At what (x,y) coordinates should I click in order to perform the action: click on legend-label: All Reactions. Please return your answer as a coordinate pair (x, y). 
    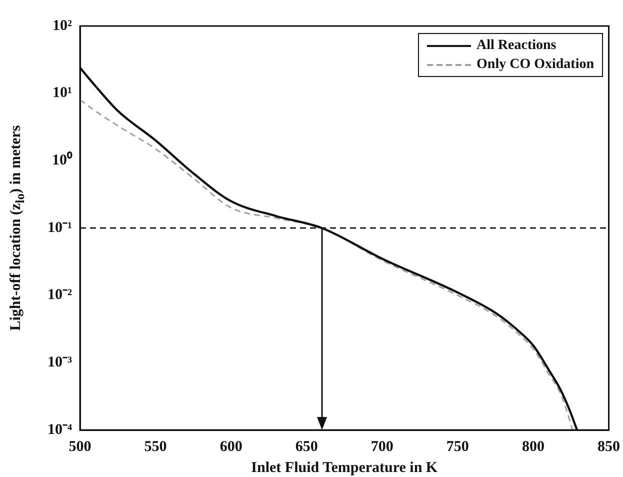
    Looking at the image, I should click on (516, 46).